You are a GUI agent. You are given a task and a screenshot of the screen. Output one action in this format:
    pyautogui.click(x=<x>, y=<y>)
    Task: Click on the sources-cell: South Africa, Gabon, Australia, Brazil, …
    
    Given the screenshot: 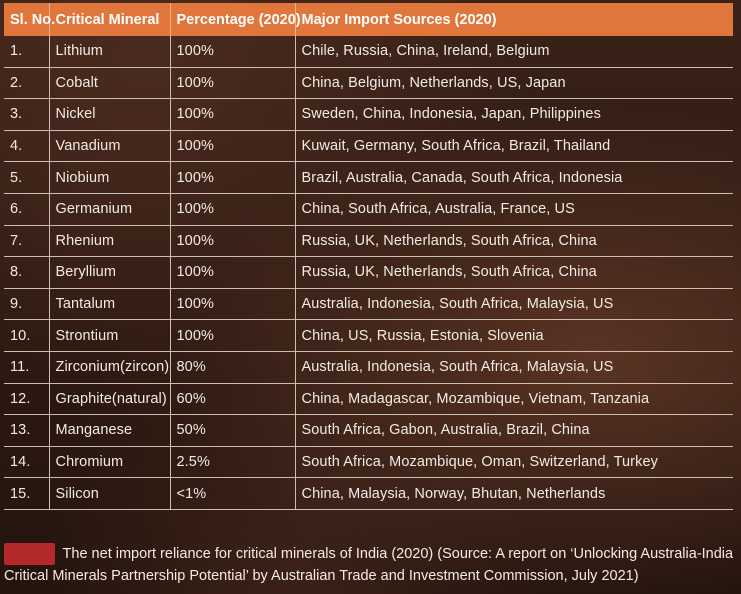 What is the action you would take?
    pyautogui.click(x=514, y=430)
    